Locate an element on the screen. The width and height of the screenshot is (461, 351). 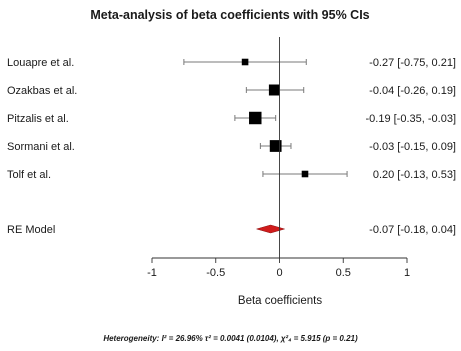
study-label: Pitzalis et al. is located at coordinates (38, 119).